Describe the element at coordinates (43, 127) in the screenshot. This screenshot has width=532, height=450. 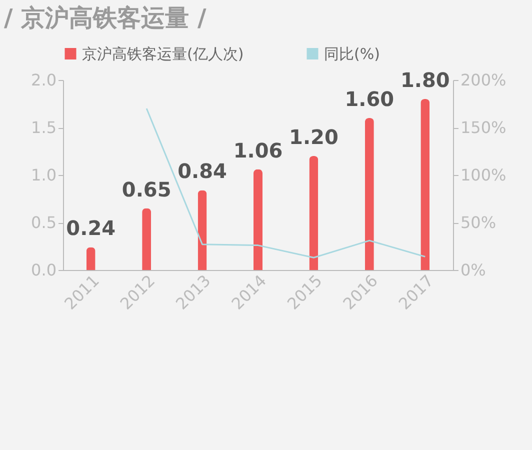
I see `y-tick-label: 1.5` at that location.